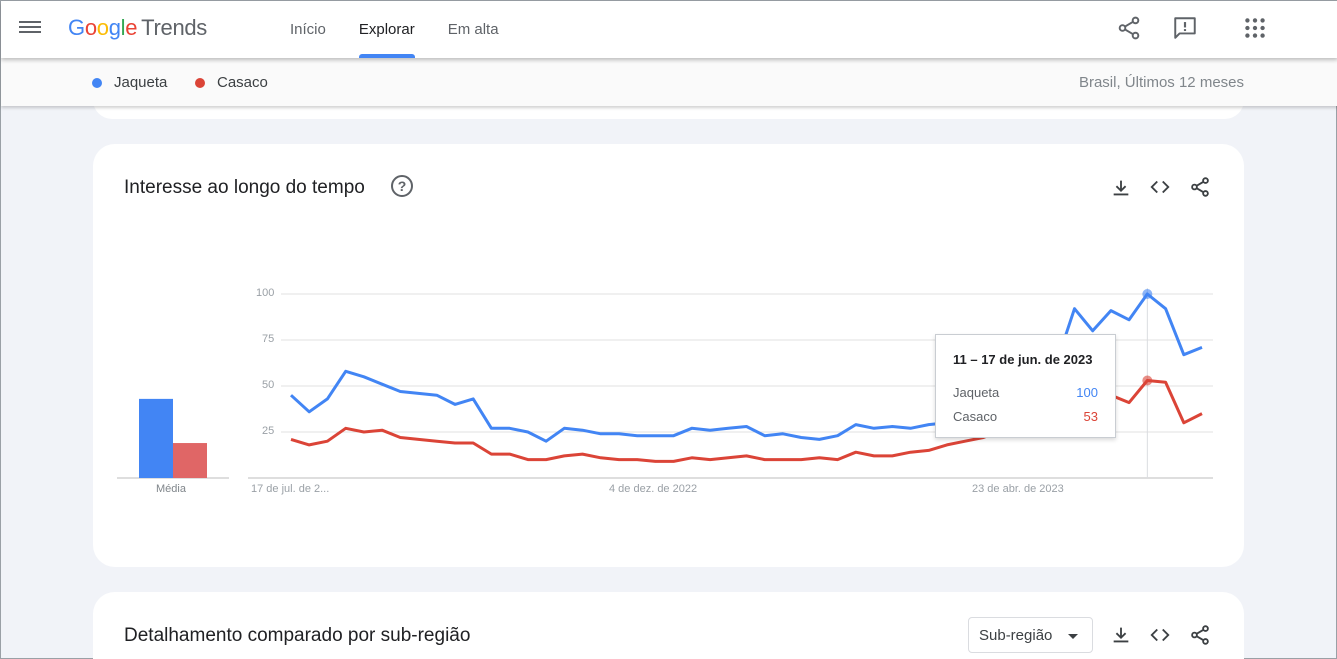 This screenshot has height=659, width=1337. Describe the element at coordinates (141, 82) in the screenshot. I see `term-label: Jaqueta` at that location.